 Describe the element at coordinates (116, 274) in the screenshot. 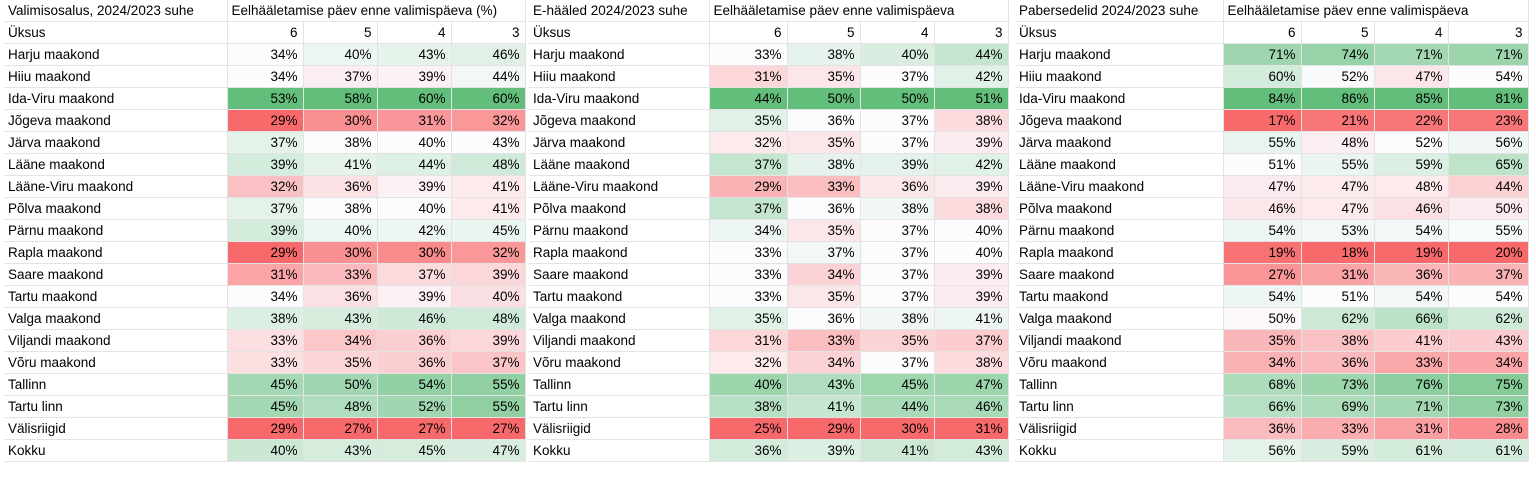

I see `unit-name-cell: Saare maakond` at that location.